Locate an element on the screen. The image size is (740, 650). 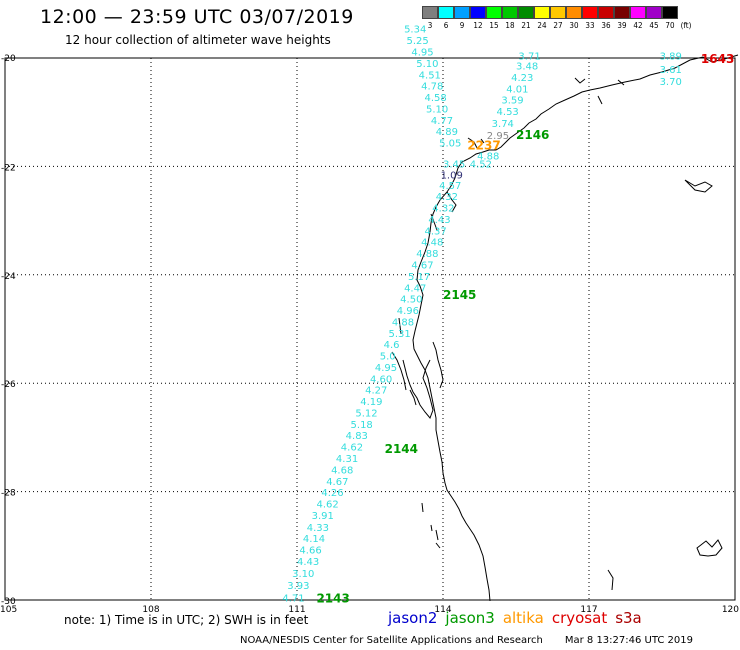
legend-value: 33 is located at coordinates (590, 25).